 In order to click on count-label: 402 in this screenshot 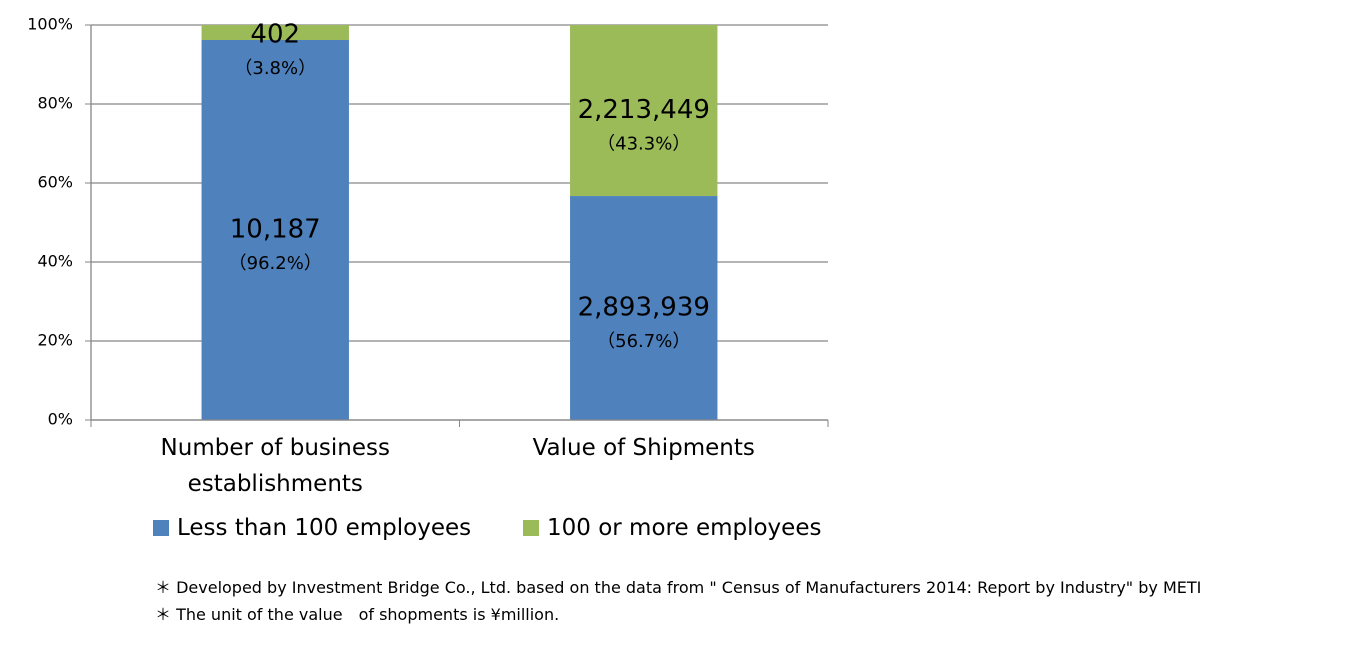, I will do `click(275, 35)`.